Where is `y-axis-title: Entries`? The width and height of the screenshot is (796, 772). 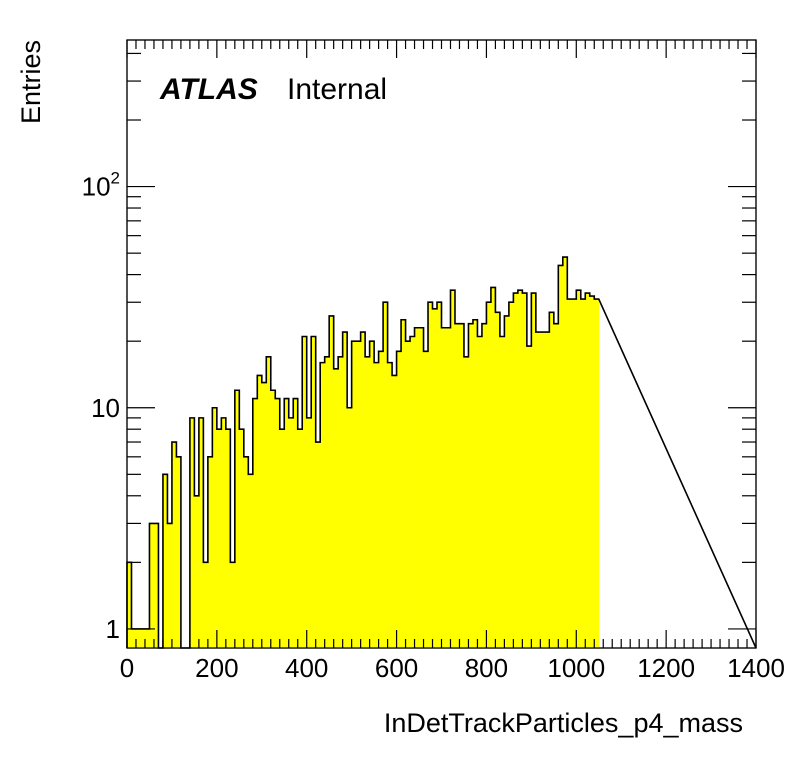
y-axis-title: Entries is located at coordinates (31, 82).